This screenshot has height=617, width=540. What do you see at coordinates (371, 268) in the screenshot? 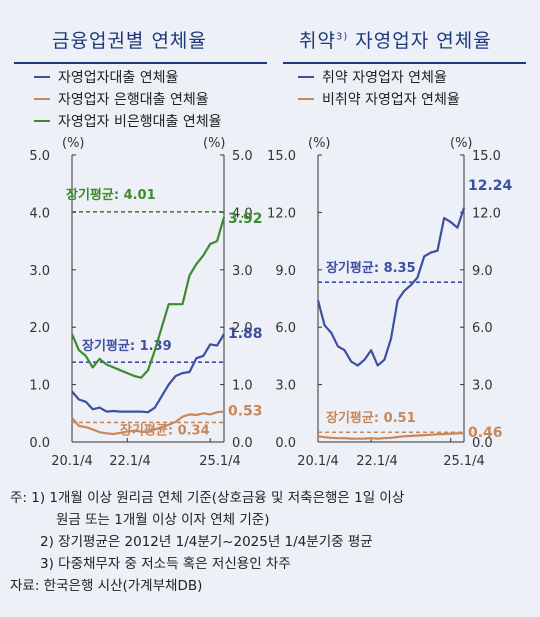
I see `average-label: 장기평균: 8.35` at bounding box center [371, 268].